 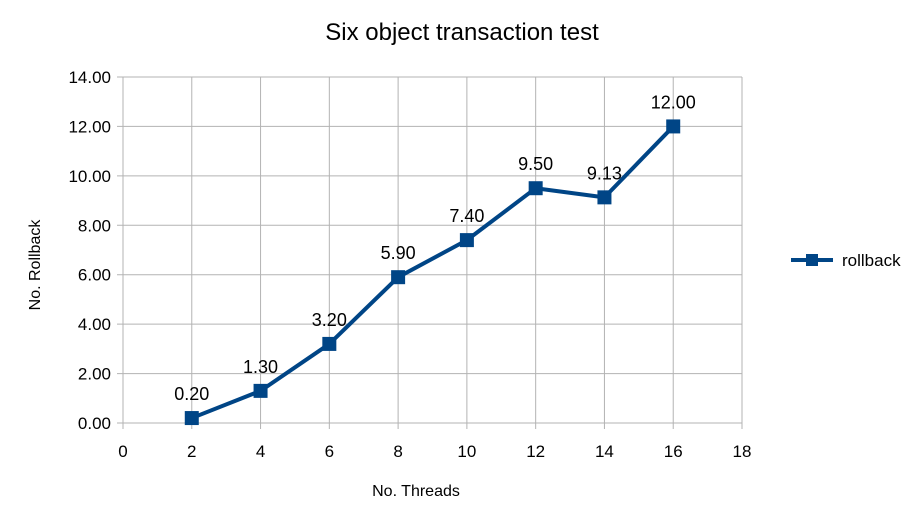 I want to click on legend: rollback, so click(x=846, y=260).